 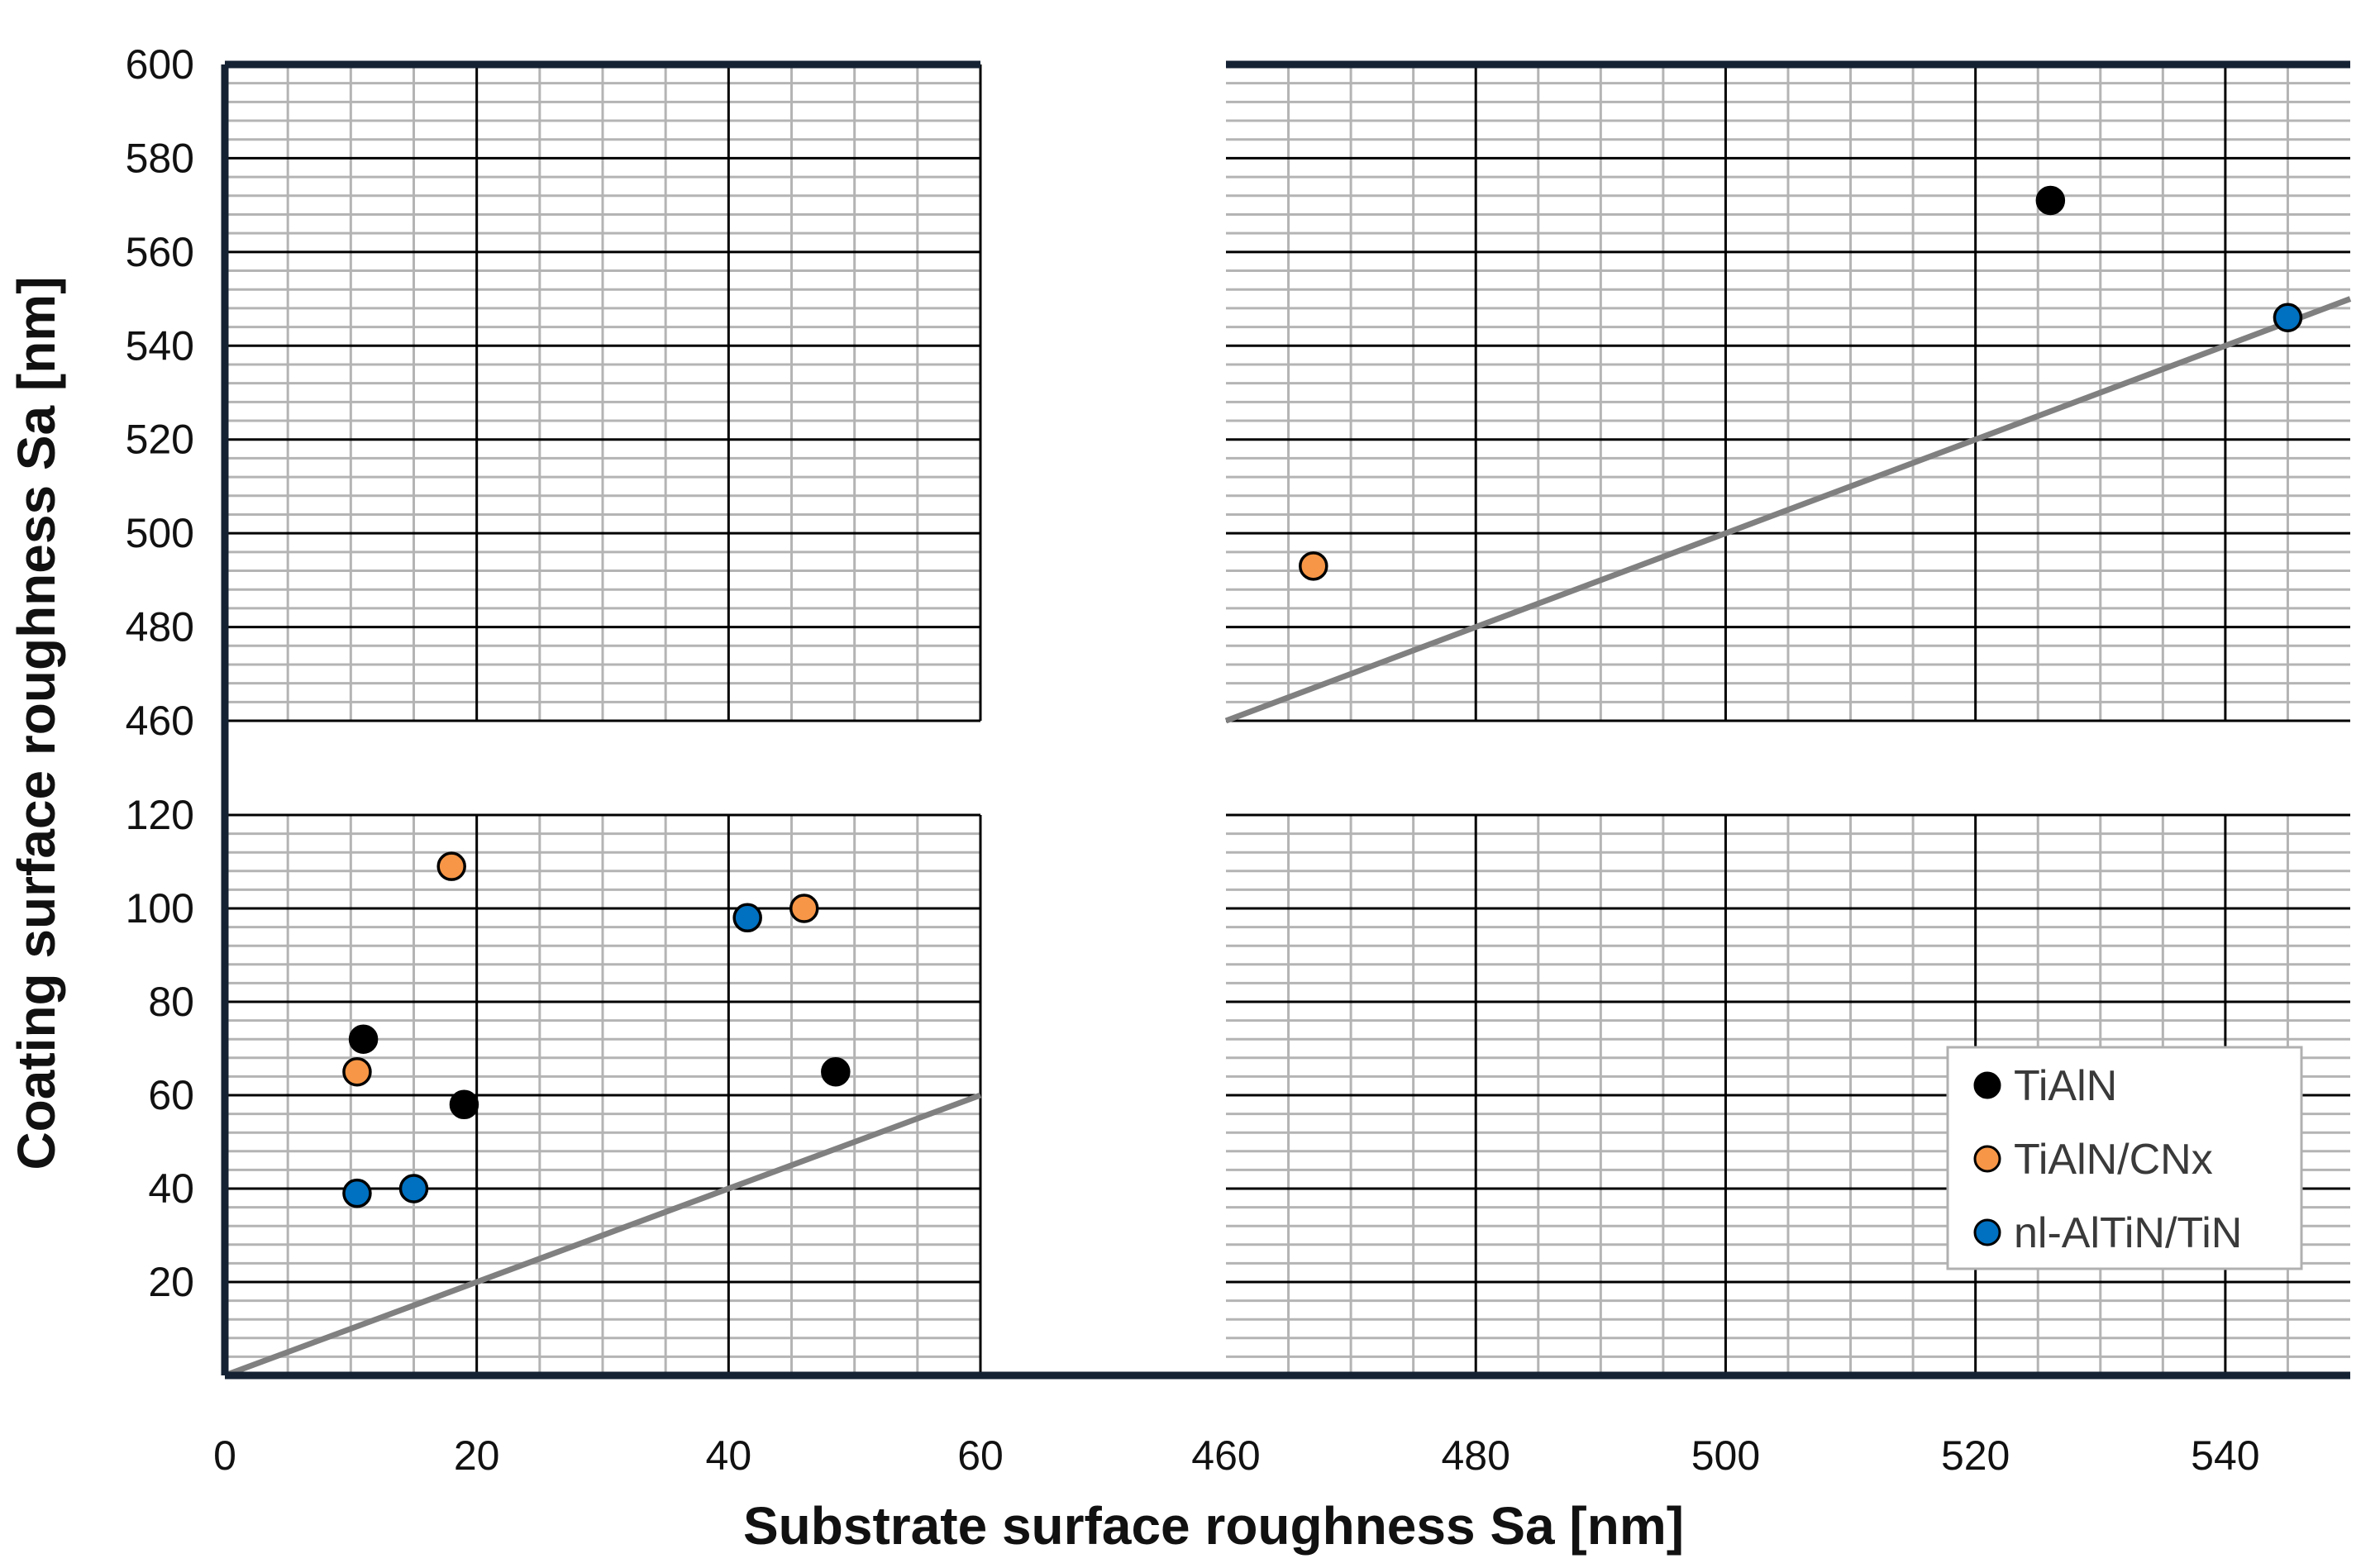 I want to click on legend-item-nl-altin-tin: nl-AlTiN/TiN, so click(x=2107, y=1233).